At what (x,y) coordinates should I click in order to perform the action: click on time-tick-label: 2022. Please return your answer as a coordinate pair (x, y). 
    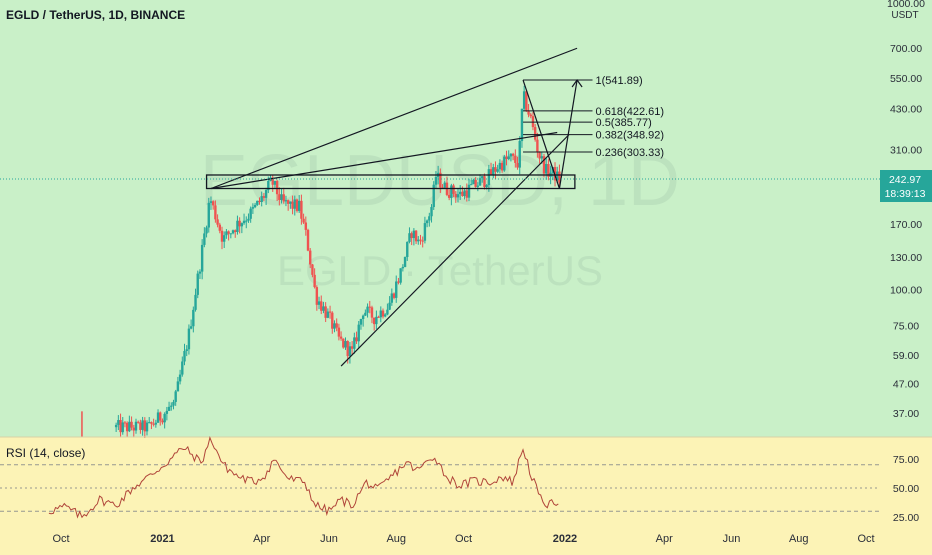
    Looking at the image, I should click on (565, 539).